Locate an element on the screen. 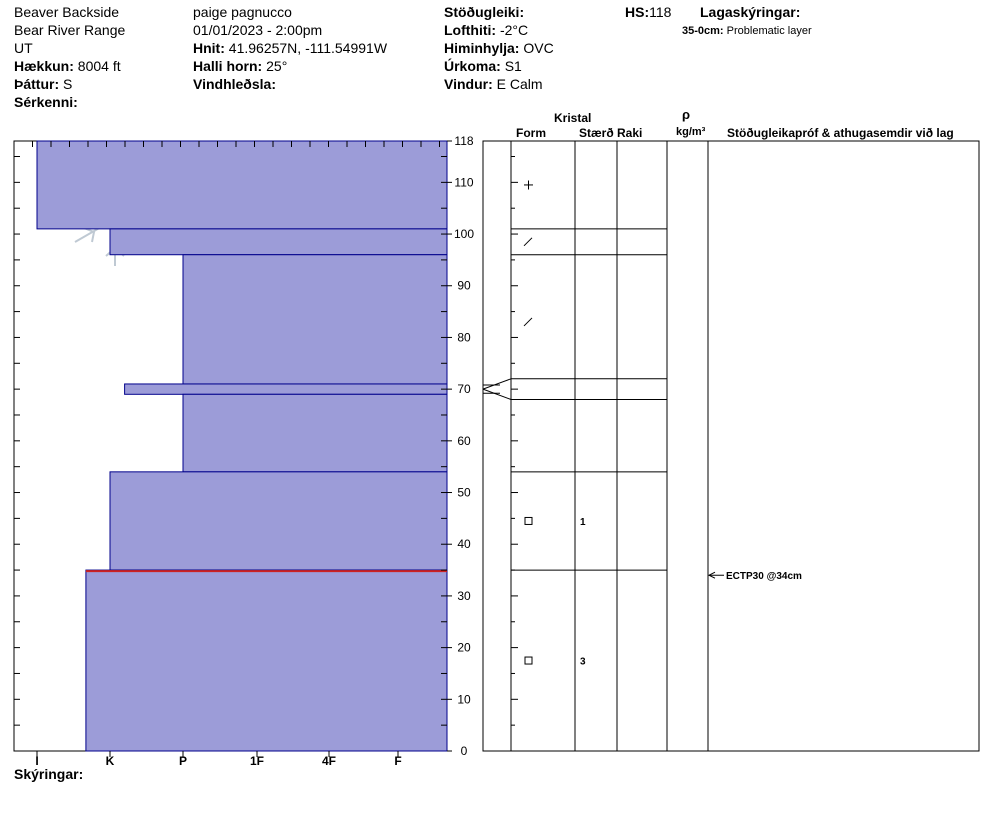  precip-value: S1 is located at coordinates (513, 66).